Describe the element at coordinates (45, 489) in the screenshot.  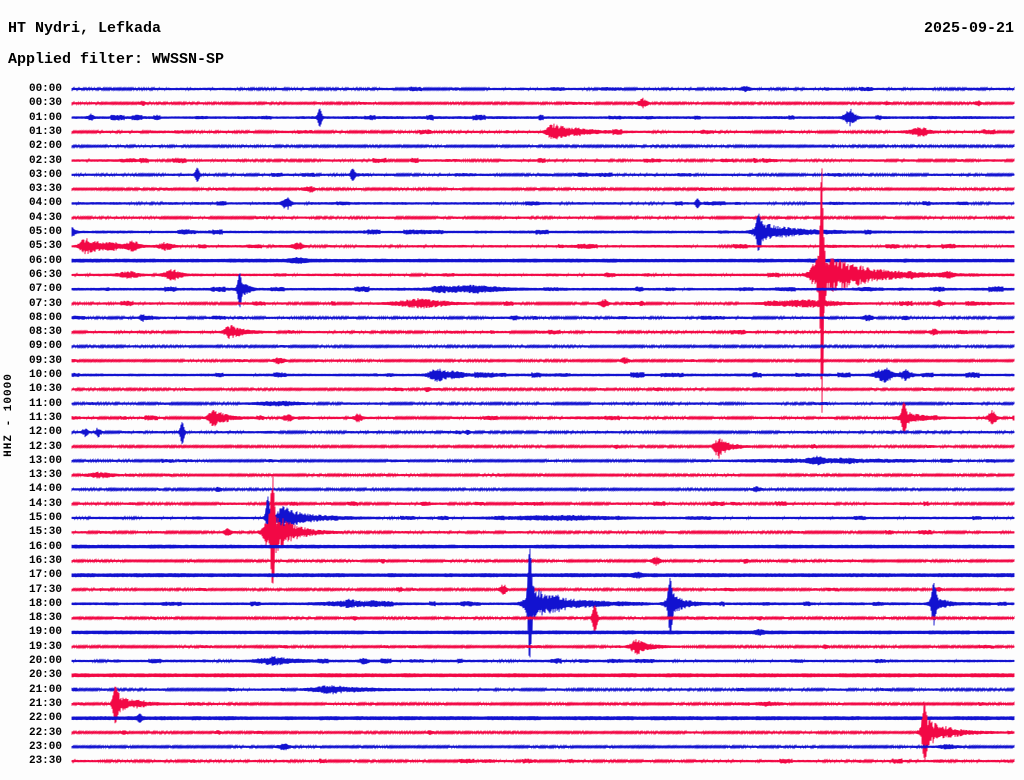
I see `trace-row-label: 14:00` at that location.